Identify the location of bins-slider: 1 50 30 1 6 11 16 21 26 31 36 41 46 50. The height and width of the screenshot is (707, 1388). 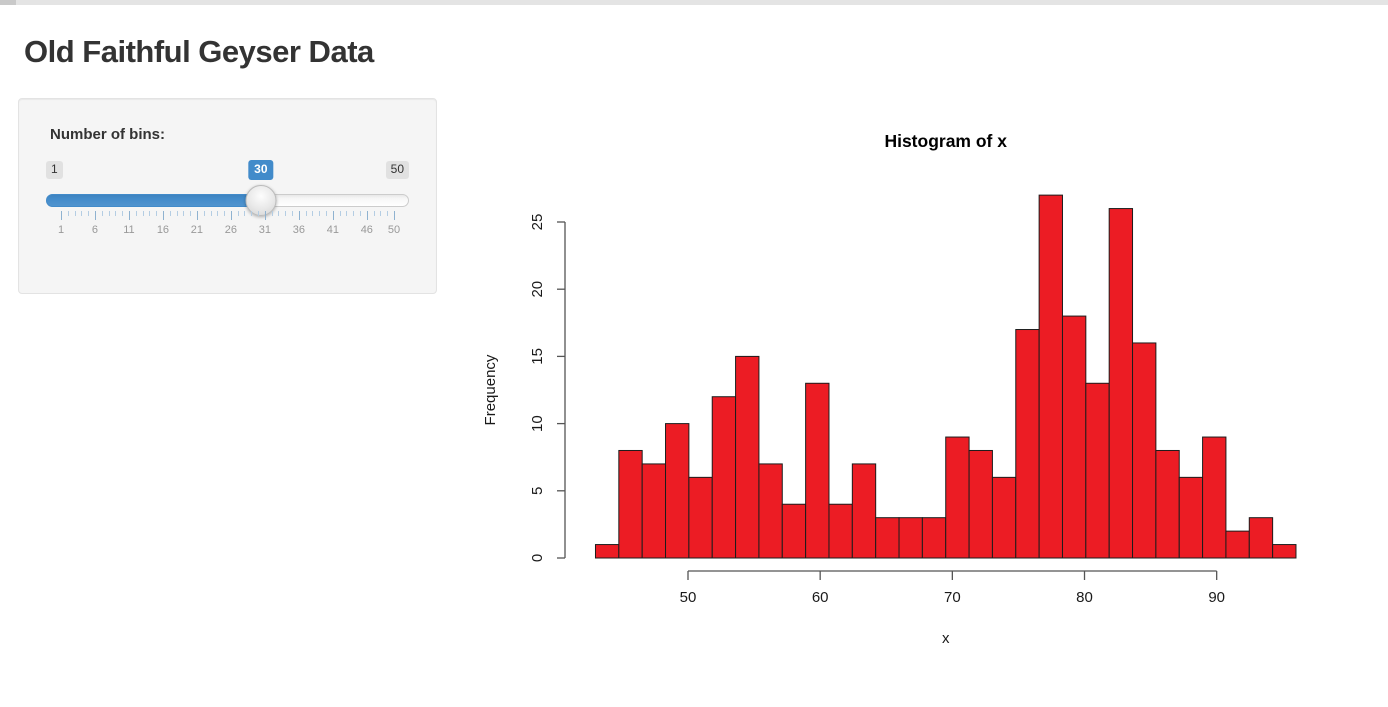
(227, 196).